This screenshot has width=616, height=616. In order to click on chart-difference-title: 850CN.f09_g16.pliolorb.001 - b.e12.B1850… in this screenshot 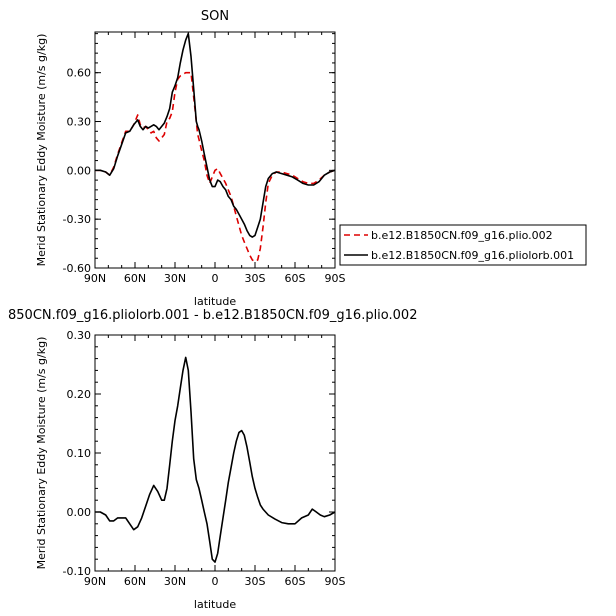, I will do `click(212, 315)`.